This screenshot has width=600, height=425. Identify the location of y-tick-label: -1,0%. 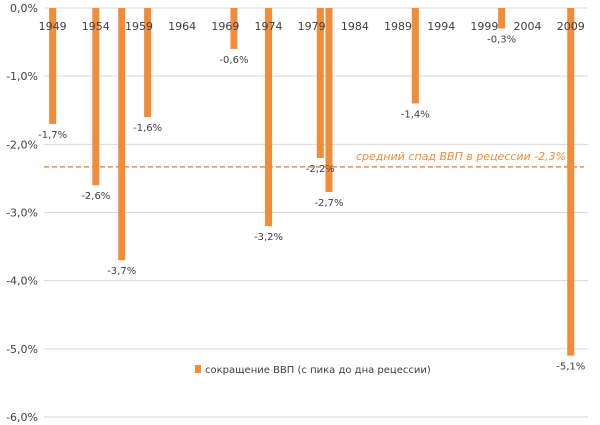
(22, 76).